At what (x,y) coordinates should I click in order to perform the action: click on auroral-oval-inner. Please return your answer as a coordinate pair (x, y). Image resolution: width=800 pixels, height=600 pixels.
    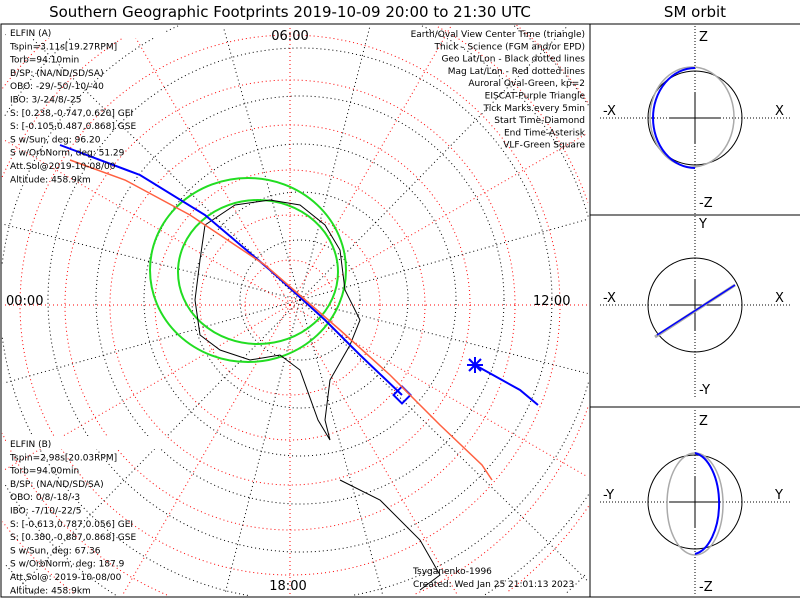
    Looking at the image, I should click on (258, 272).